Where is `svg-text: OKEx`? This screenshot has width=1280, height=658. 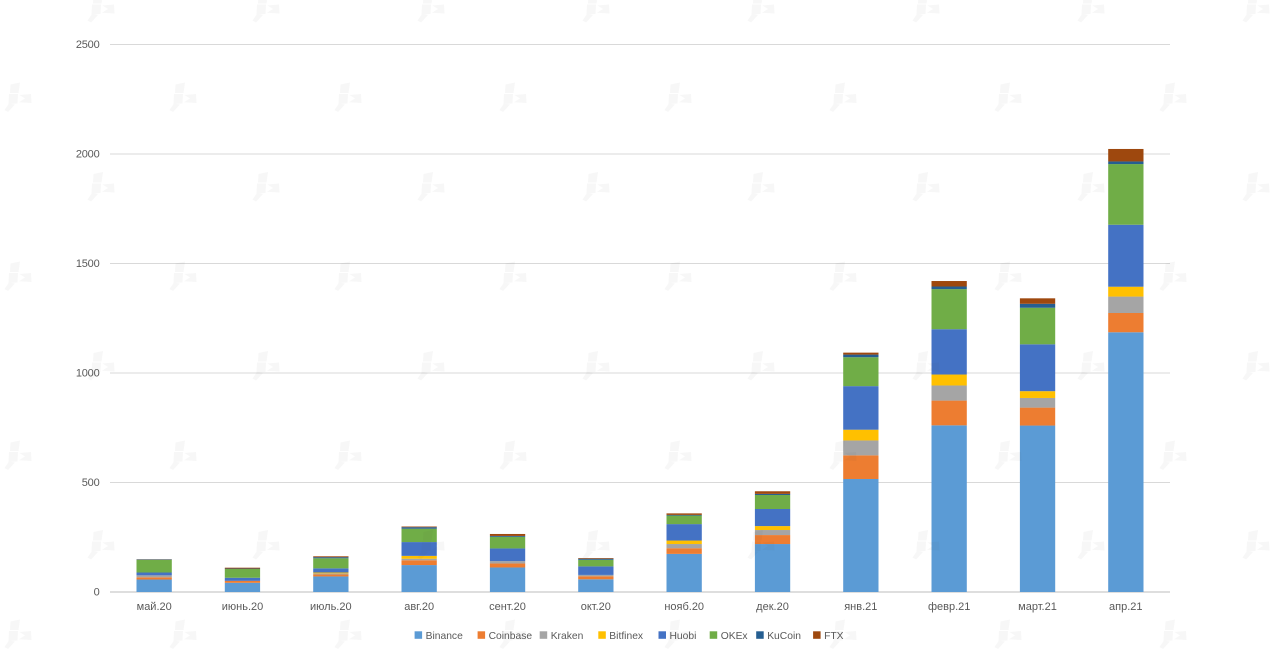
svg-text: OKEx is located at coordinates (735, 636).